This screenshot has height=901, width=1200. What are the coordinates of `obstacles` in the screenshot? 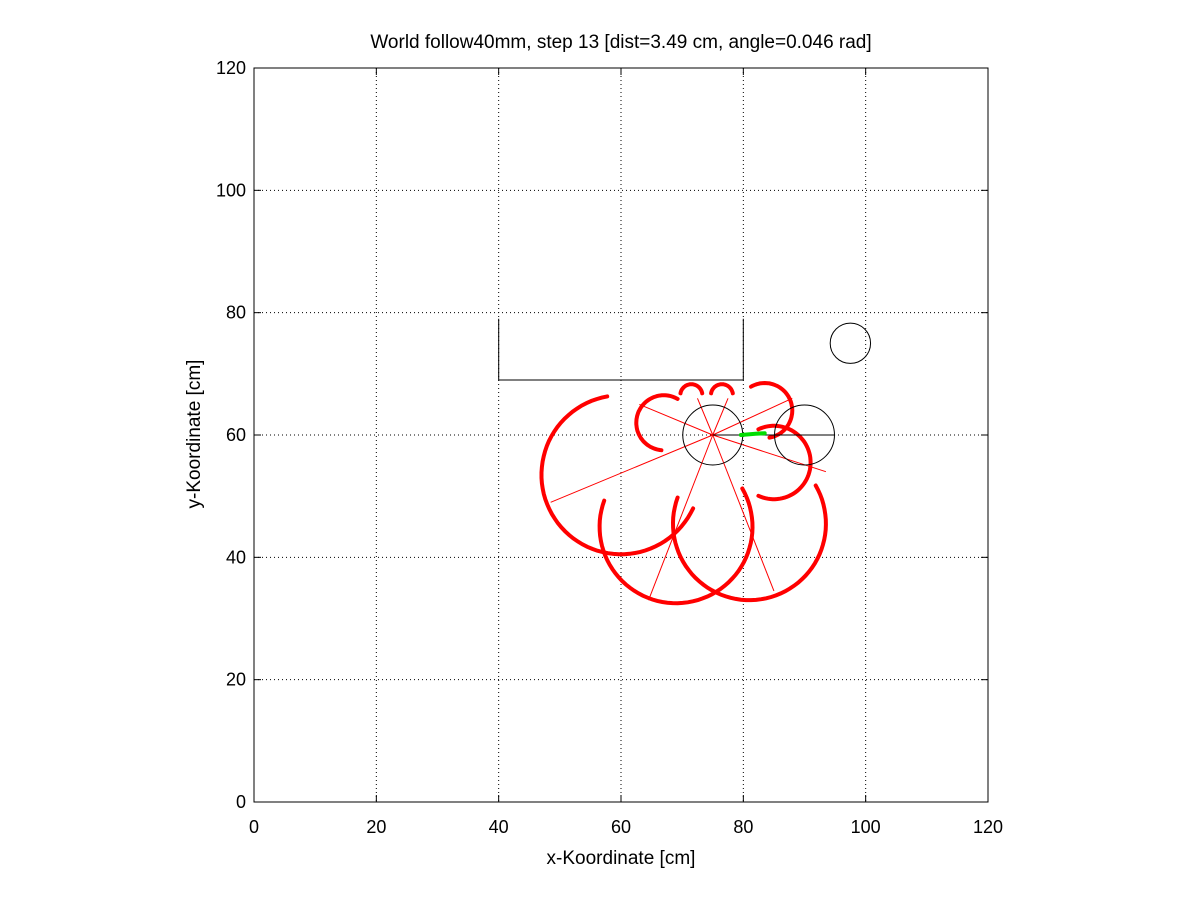 It's located at (685, 349).